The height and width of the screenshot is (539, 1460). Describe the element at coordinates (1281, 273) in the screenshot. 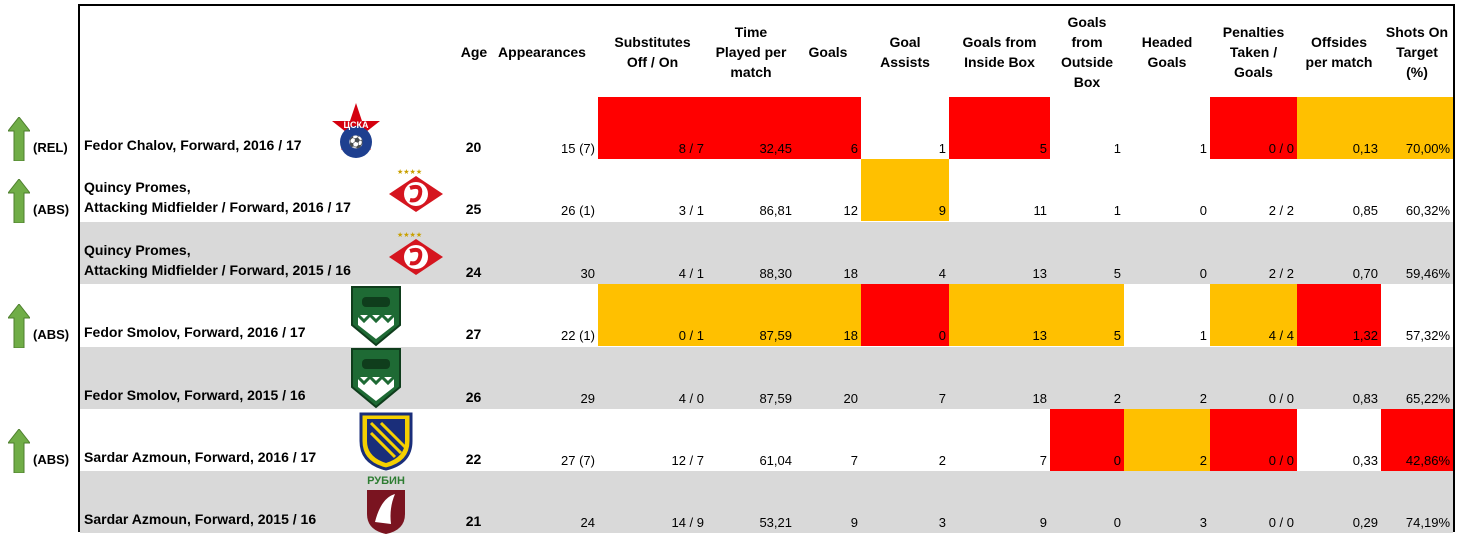

I see `table-cell-penalties-taken-goals: 2 / 2` at that location.